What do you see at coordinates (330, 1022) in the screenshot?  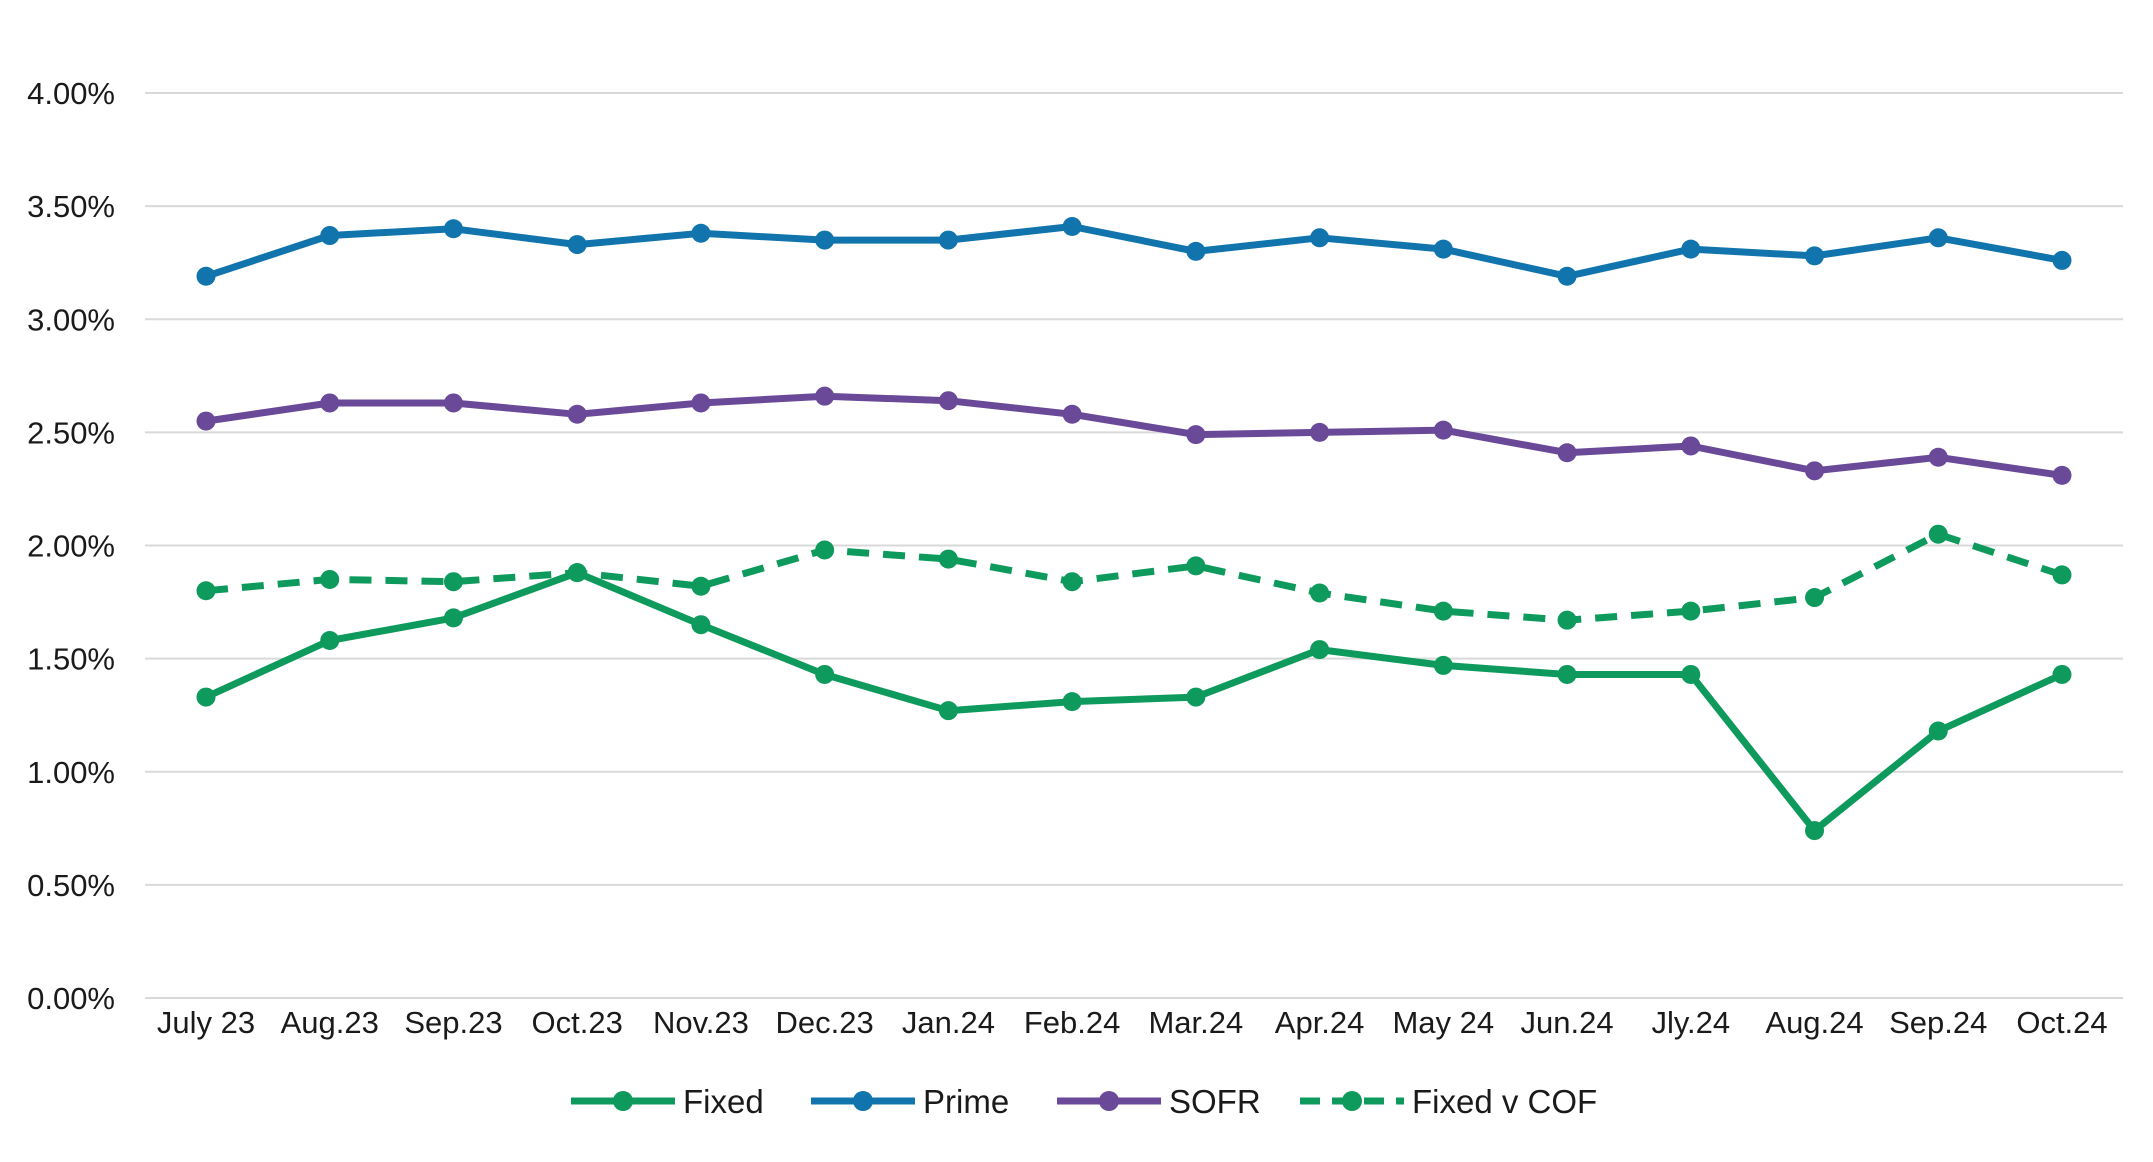 I see `x-tick-label: Aug.23` at bounding box center [330, 1022].